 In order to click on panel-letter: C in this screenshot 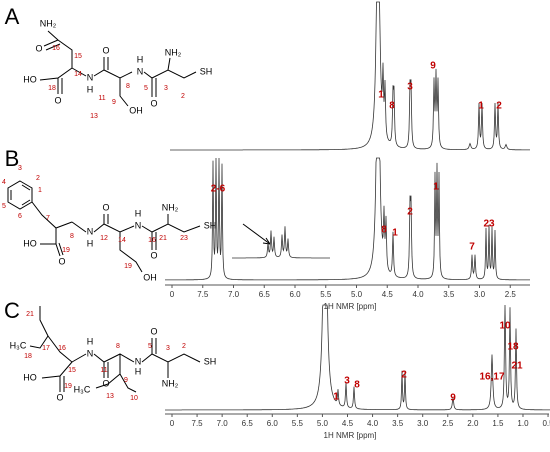, I will do `click(12, 310)`.